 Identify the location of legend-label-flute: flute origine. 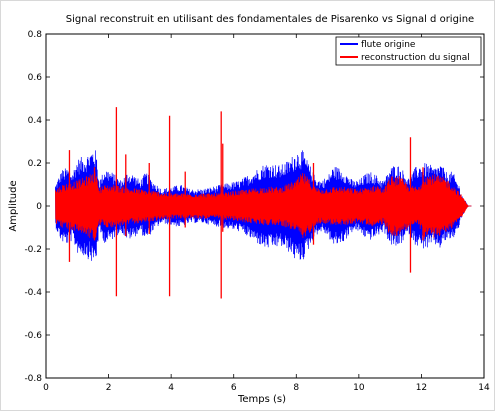
(388, 45).